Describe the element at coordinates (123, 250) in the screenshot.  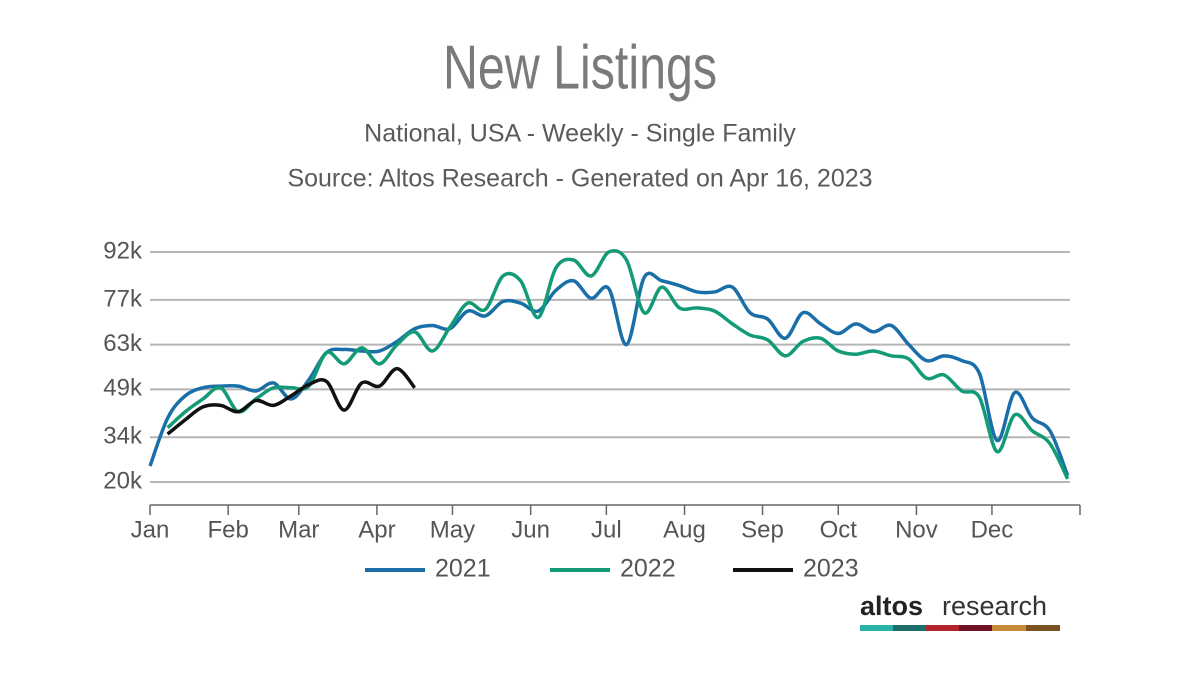
I see `y-tick-label: 92k` at that location.